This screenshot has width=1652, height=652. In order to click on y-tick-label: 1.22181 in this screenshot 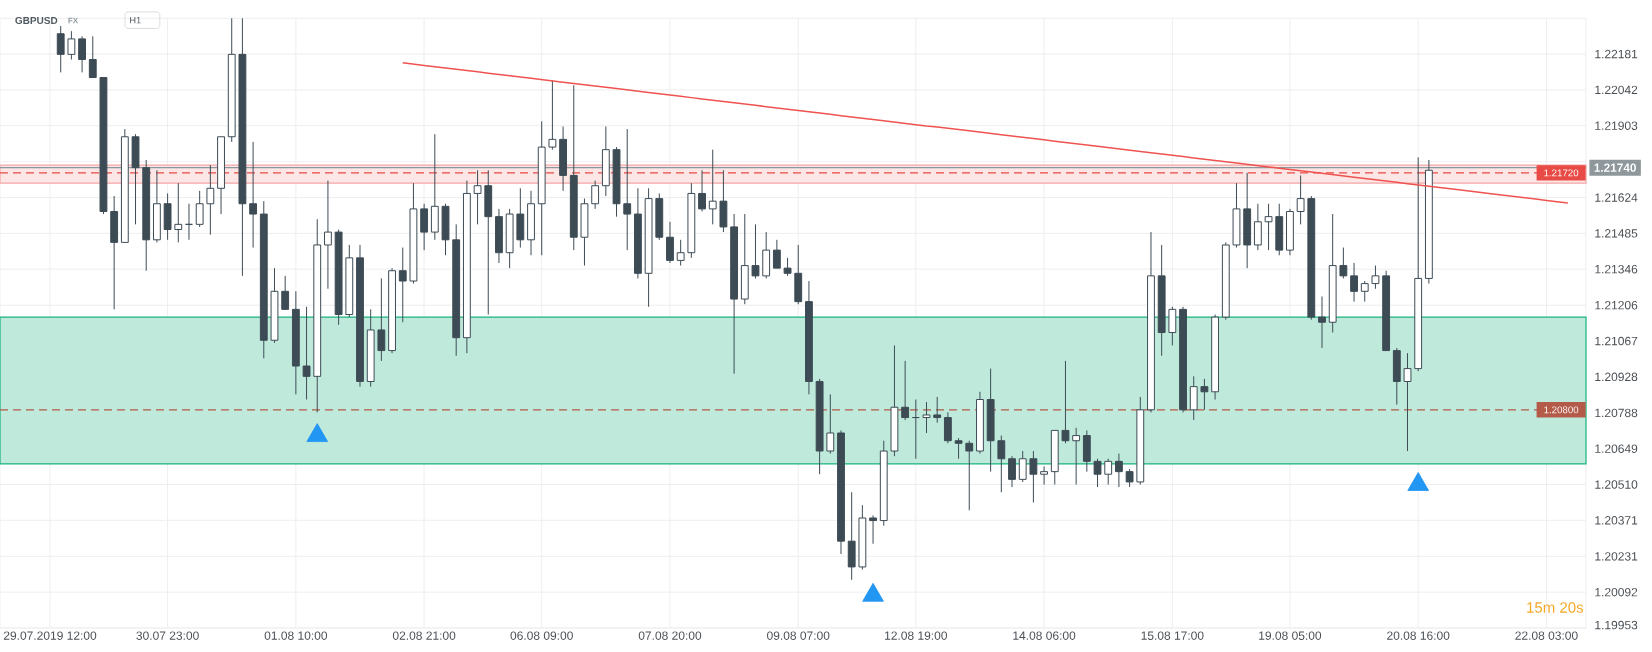, I will do `click(1616, 54)`.